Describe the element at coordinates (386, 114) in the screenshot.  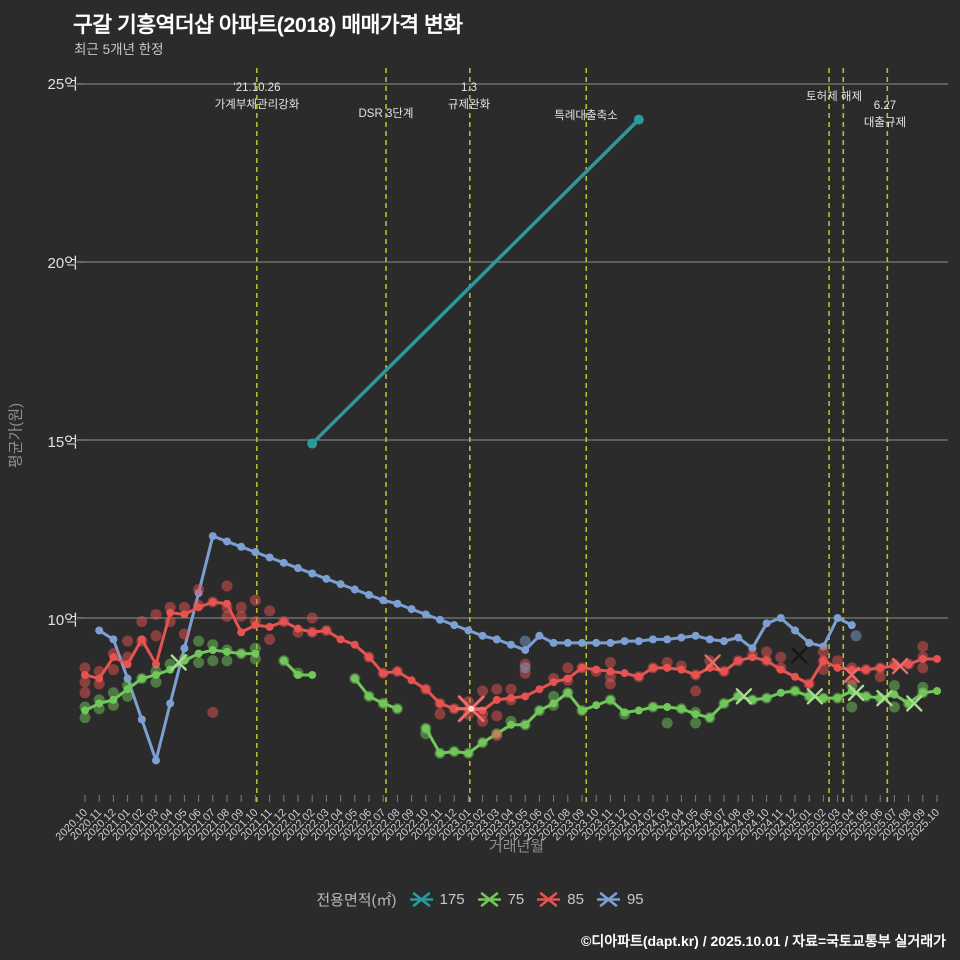
I see `annotation-dsr-stage3: DSR 3단계` at that location.